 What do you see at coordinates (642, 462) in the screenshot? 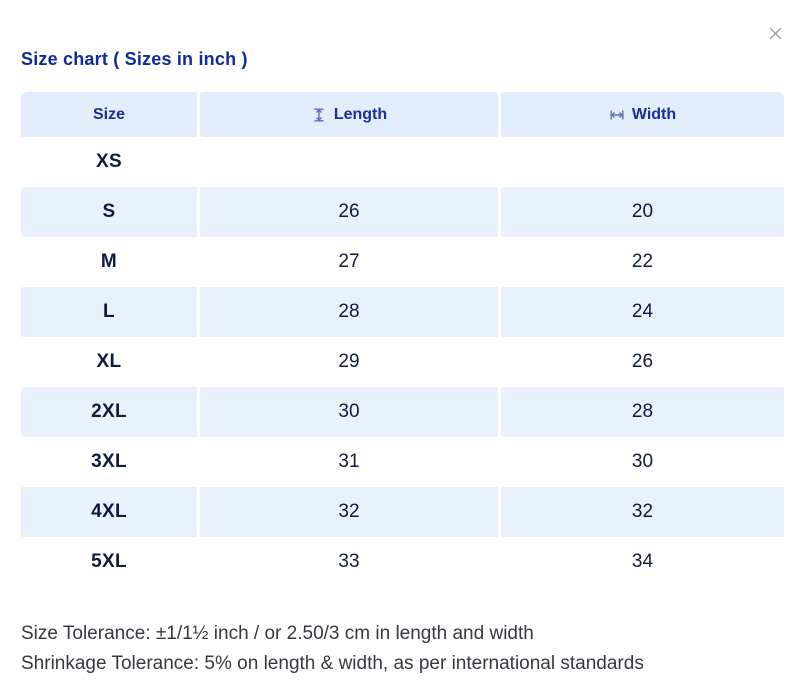
I see `cell-width: 30` at bounding box center [642, 462].